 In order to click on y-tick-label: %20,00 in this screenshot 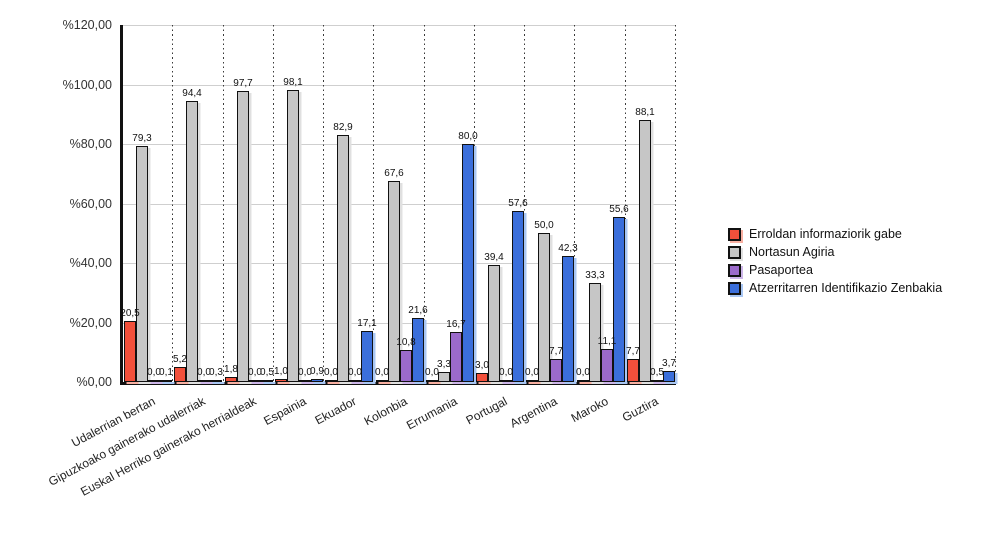, I will do `click(90, 322)`.